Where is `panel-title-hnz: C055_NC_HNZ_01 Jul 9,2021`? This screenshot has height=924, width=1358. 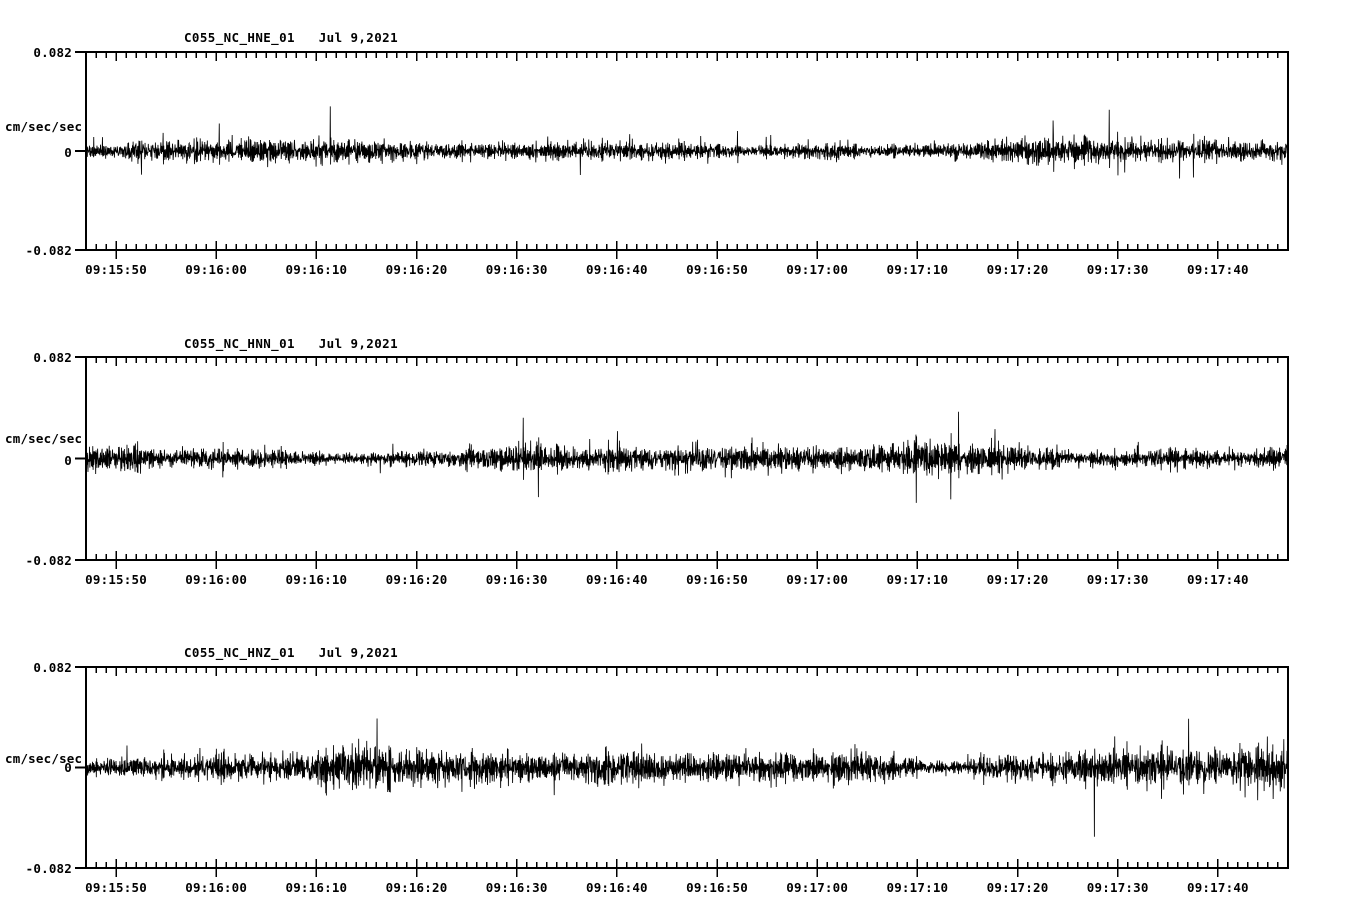
panel-title-hnz: C055_NC_HNZ_01 Jul 9,2021 is located at coordinates (291, 652).